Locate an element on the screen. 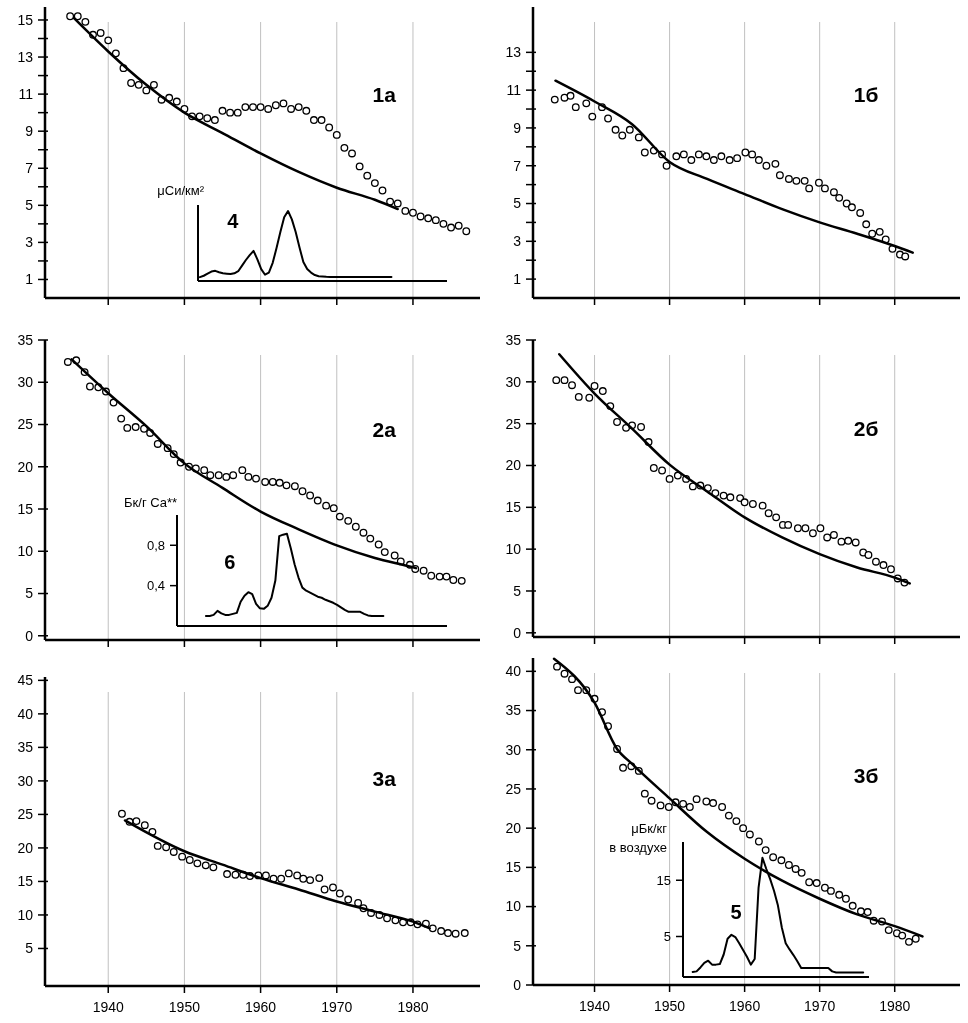 This screenshot has width=968, height=1023. text: 1а is located at coordinates (384, 94).